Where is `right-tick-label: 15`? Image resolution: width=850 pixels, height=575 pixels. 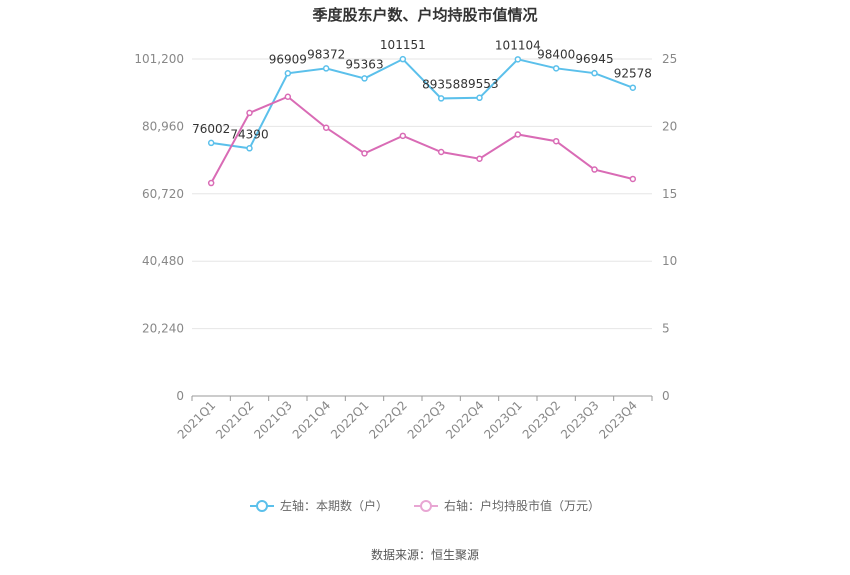 right-tick-label: 15 is located at coordinates (669, 194).